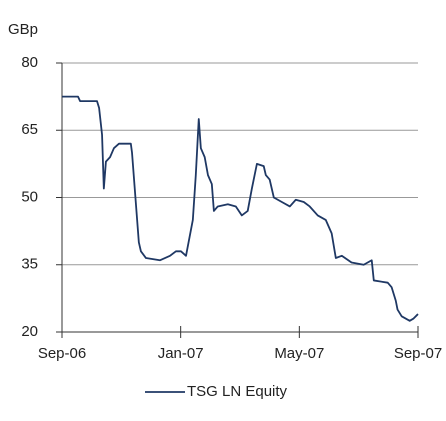  I want to click on y-tick-label: 50, so click(29, 196).